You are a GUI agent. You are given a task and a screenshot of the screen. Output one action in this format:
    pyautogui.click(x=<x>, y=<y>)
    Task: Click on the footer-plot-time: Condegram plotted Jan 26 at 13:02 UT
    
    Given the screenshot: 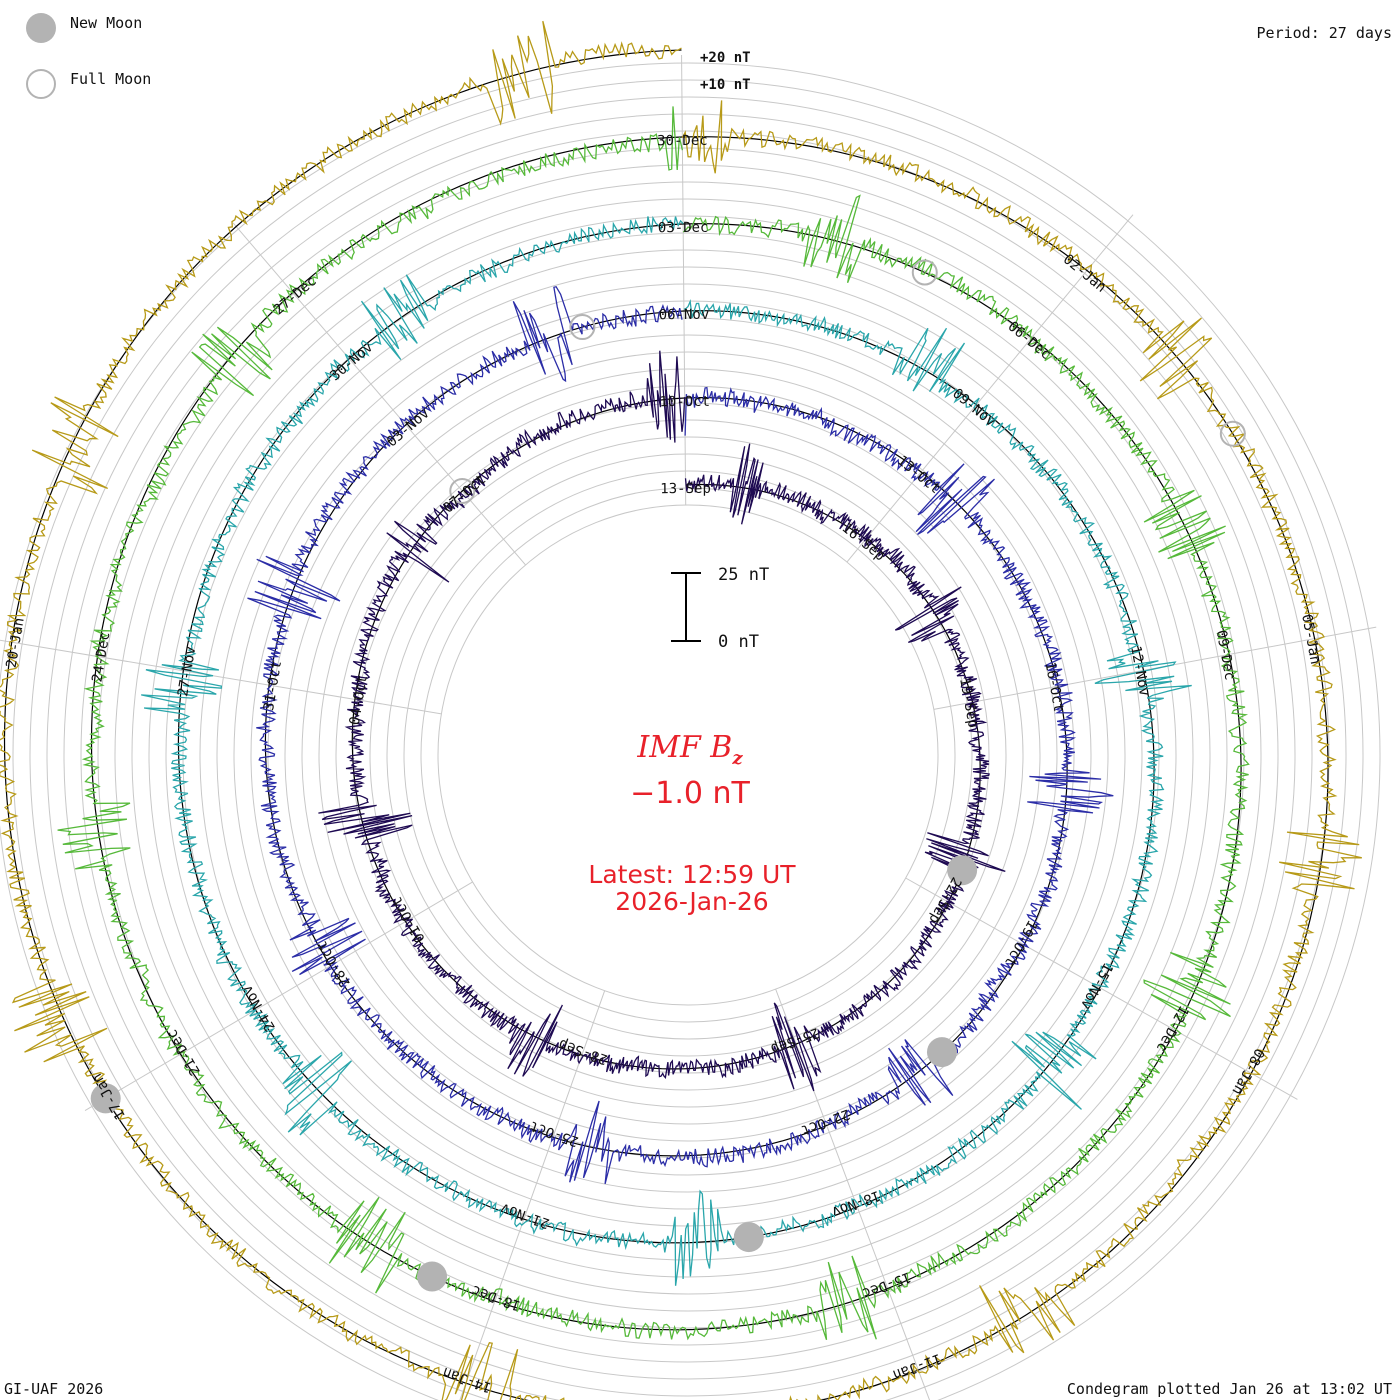 What is the action you would take?
    pyautogui.click(x=1229, y=1389)
    